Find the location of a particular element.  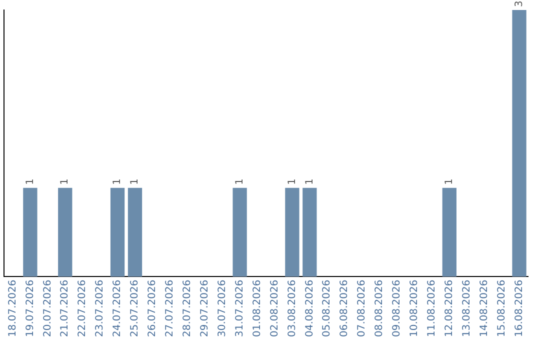

x-tick-label: 04.08.2026 is located at coordinates (310, 309).